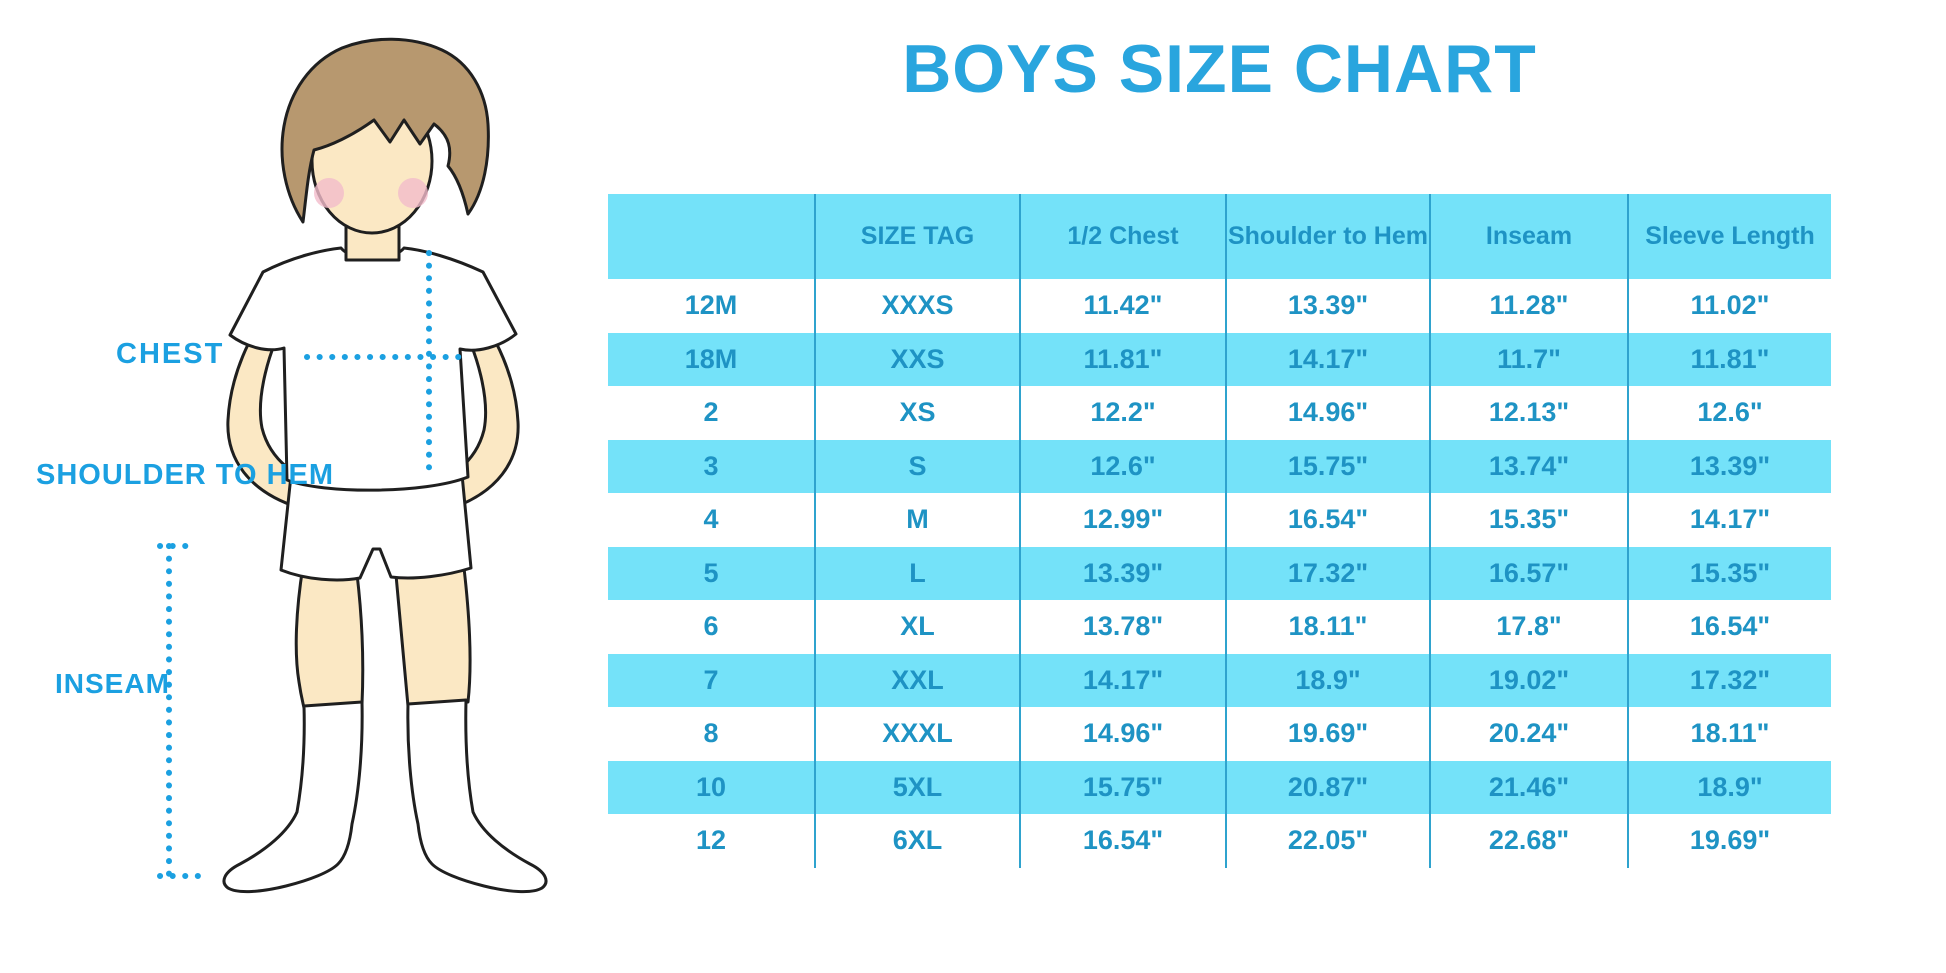 The width and height of the screenshot is (1946, 973). What do you see at coordinates (329, 193) in the screenshot?
I see `left-blush` at bounding box center [329, 193].